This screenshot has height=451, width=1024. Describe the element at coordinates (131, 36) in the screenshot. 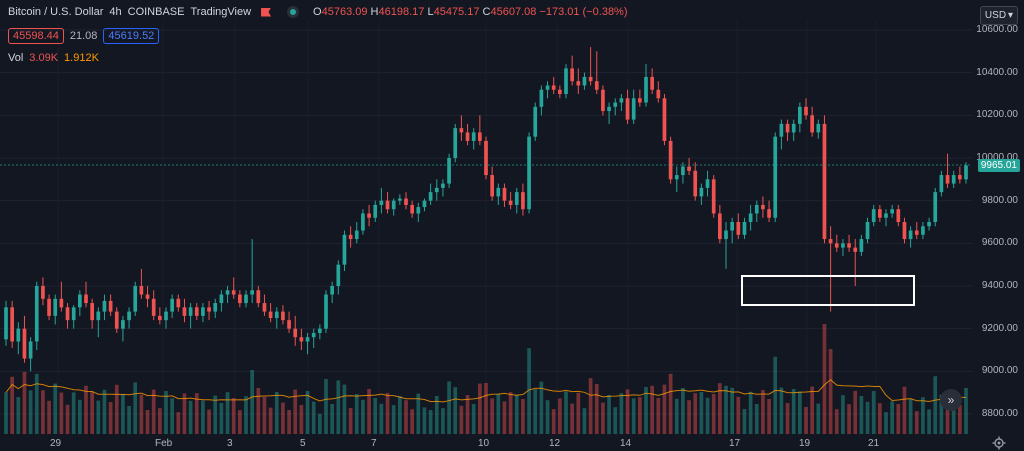

I see `buy-button: 45619.52` at that location.